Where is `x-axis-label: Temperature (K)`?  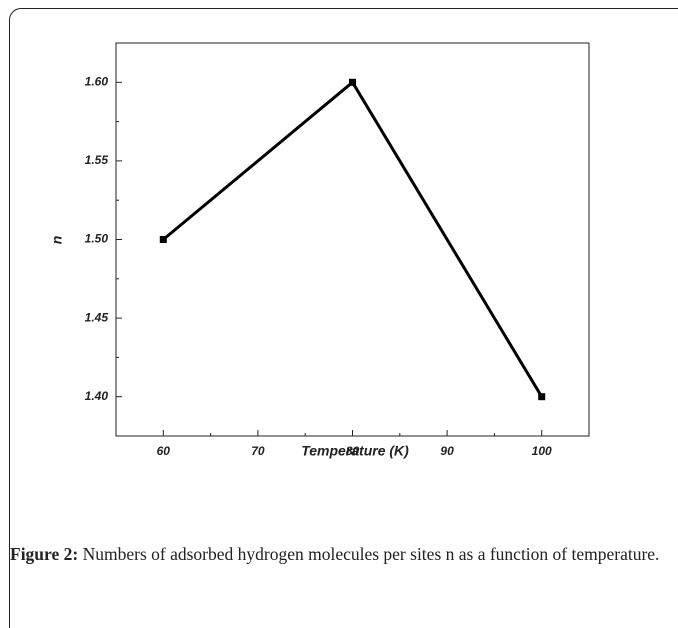
x-axis-label: Temperature (K) is located at coordinates (355, 451).